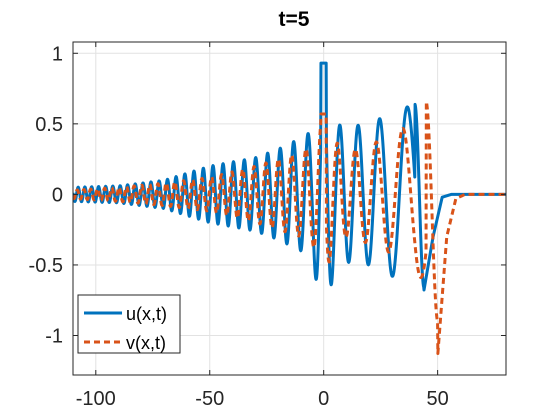 The image size is (560, 420). Describe the element at coordinates (96, 399) in the screenshot. I see `x-tick-label: -100` at that location.